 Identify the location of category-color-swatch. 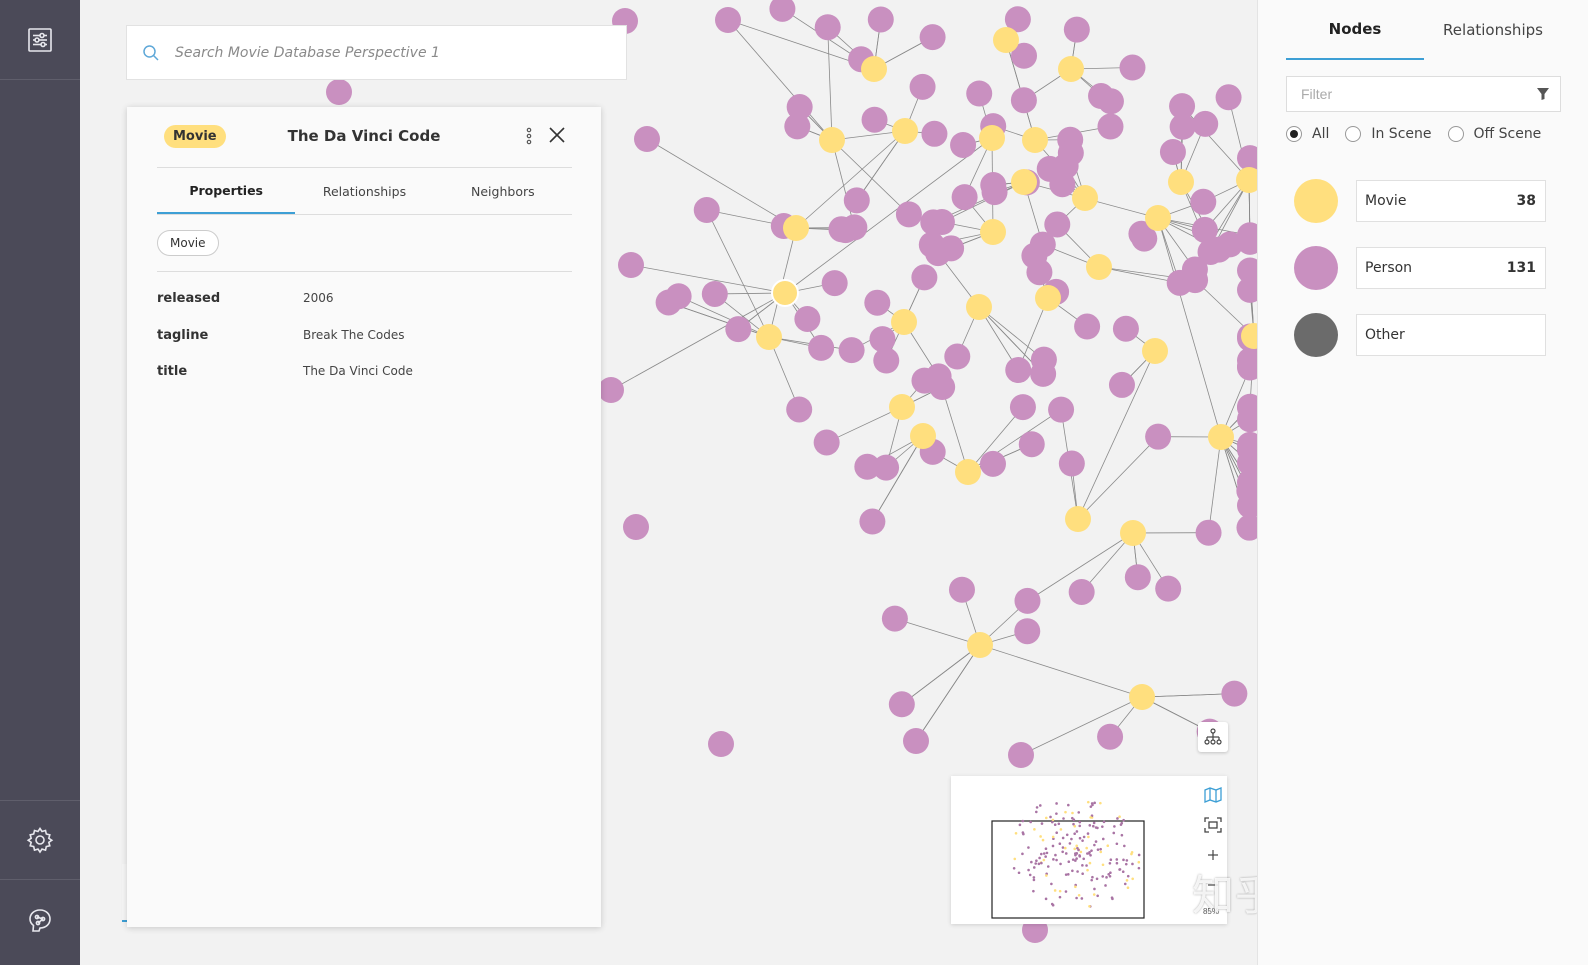
(1316, 268).